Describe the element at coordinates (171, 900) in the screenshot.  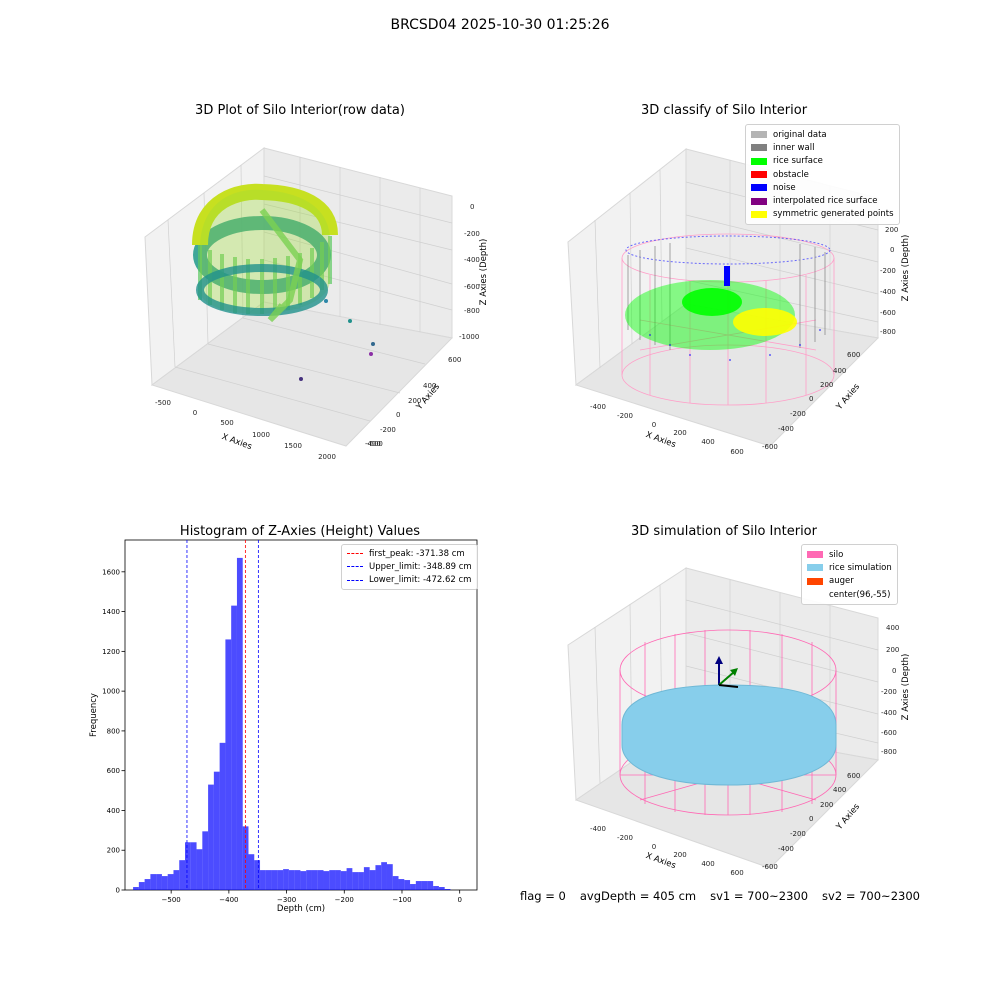
I see `x-tick-label: −500` at that location.